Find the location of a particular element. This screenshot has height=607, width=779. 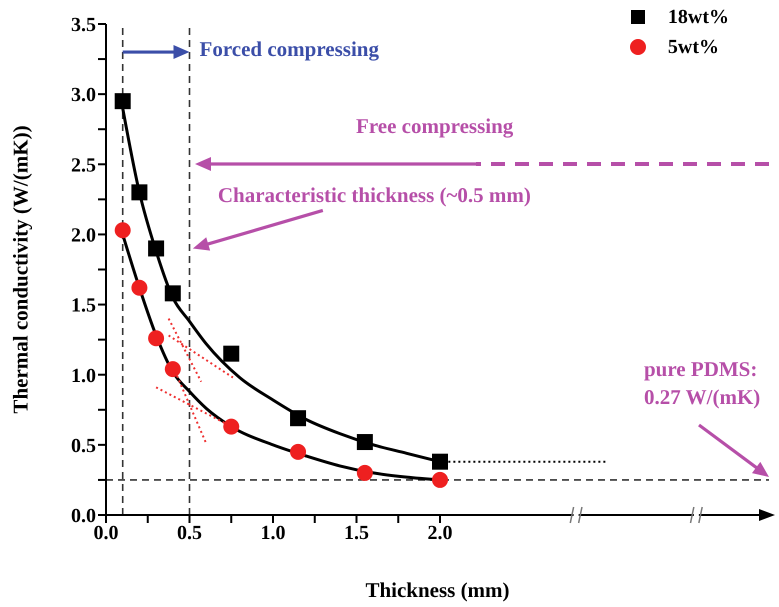

y-tick-label: 3.0 is located at coordinates (83, 95).